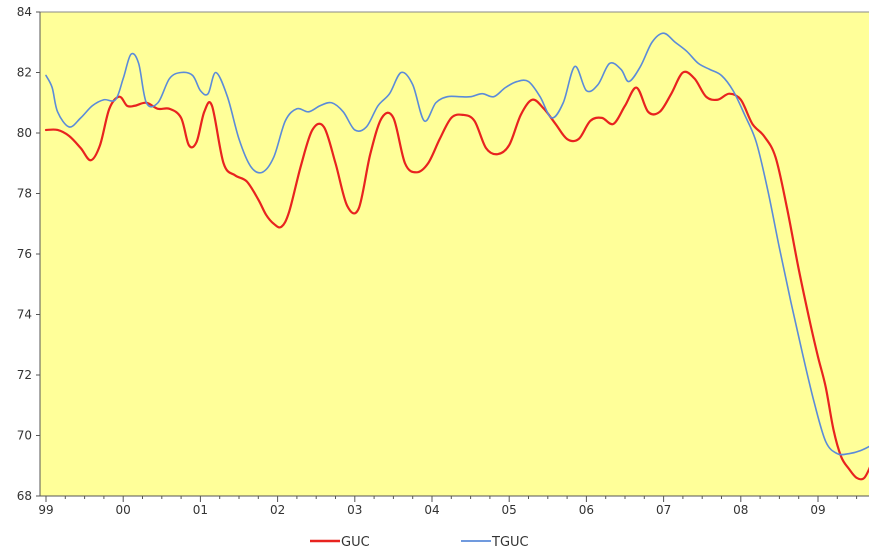  Describe the element at coordinates (24, 496) in the screenshot. I see `y-tick-label: 68` at that location.